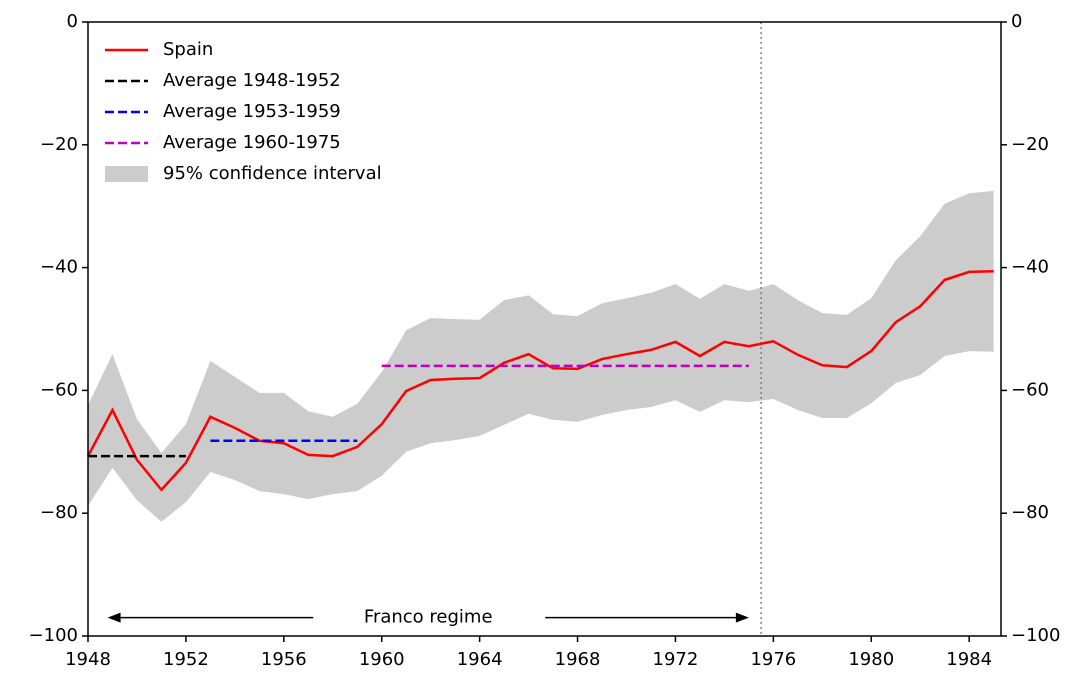  Describe the element at coordinates (871, 659) in the screenshot. I see `x-tick-label: 1980` at that location.